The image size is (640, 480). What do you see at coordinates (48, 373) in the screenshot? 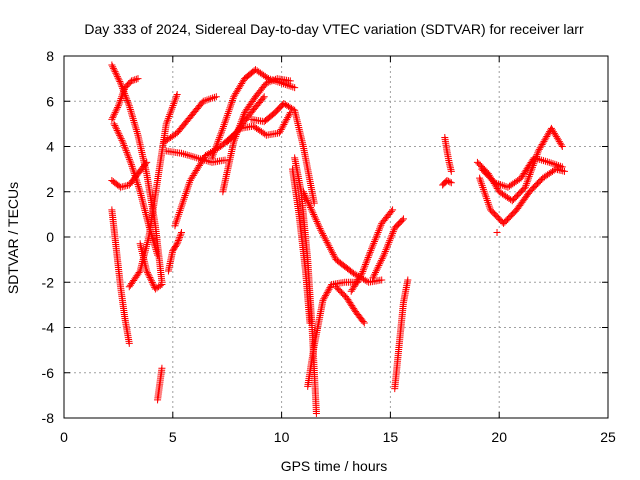
I see `y-tick-label: -6` at bounding box center [48, 373].